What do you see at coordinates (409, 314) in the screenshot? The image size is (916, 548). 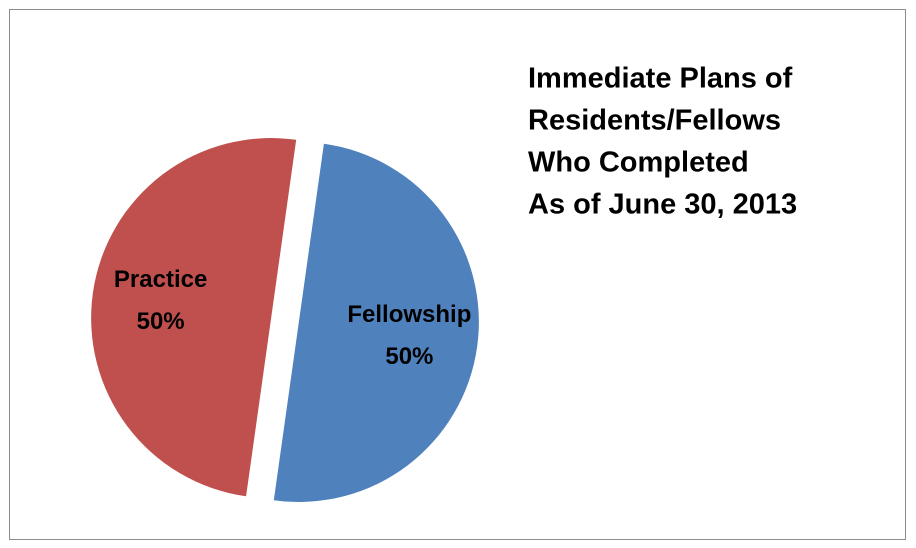 I see `slice-label: Fellowship` at bounding box center [409, 314].